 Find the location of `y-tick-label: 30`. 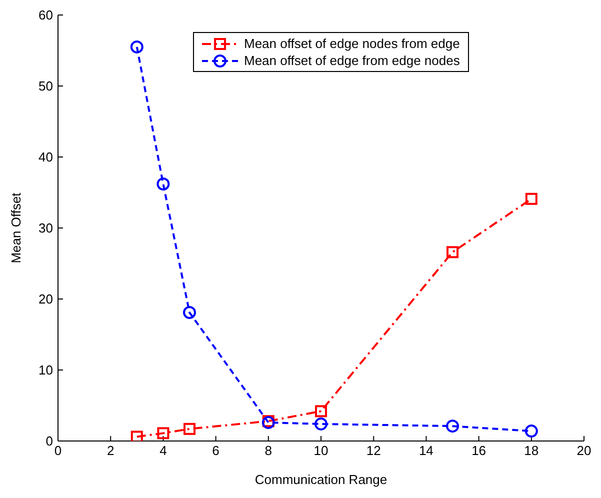

y-tick-label: 30 is located at coordinates (45, 228).